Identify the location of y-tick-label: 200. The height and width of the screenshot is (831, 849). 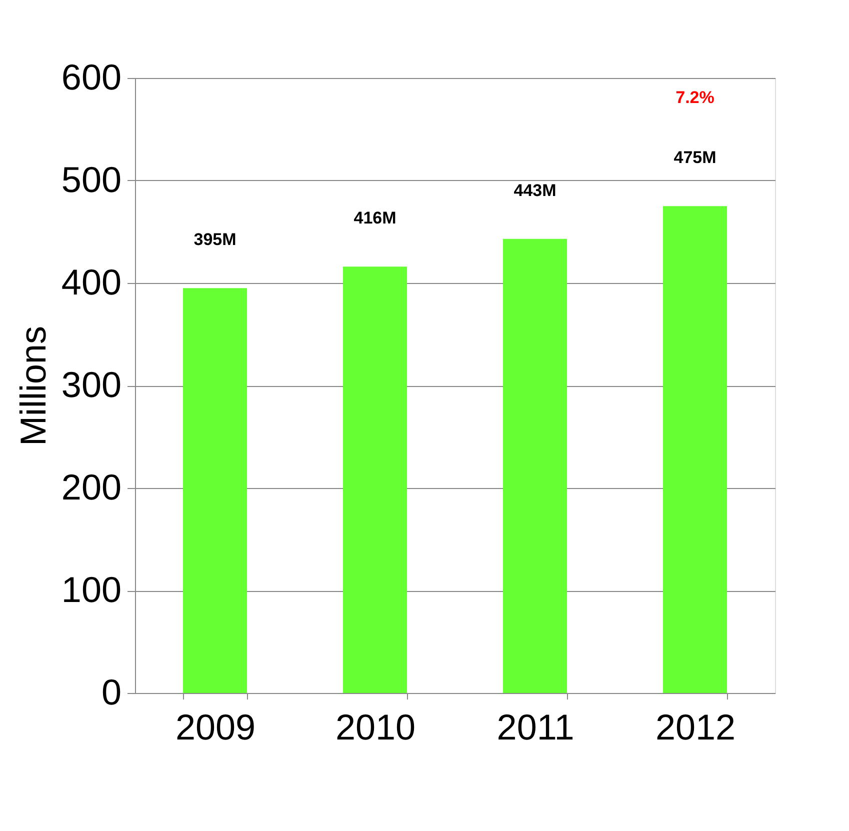
(91, 487).